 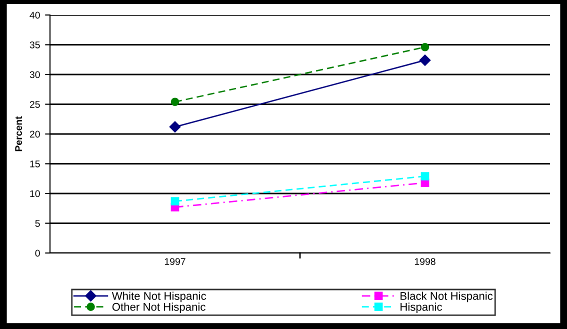 I want to click on y-tick-label: 10, so click(x=35, y=194).